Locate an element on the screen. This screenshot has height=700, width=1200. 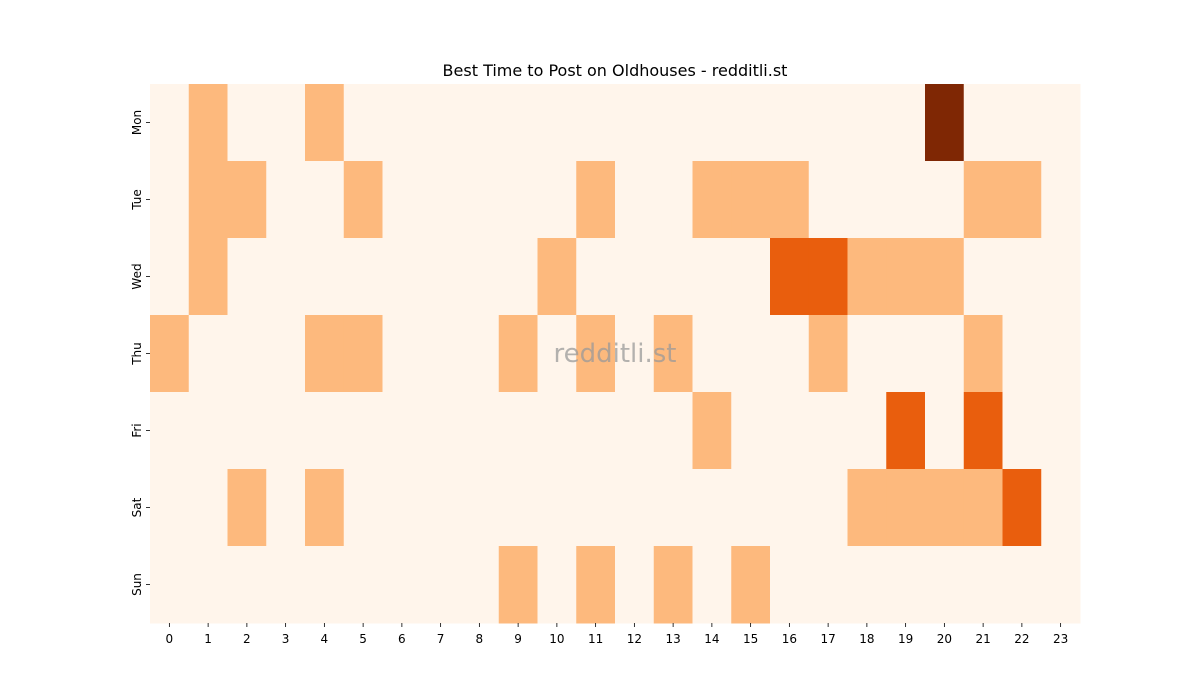
x-tick-label: 4 is located at coordinates (325, 639).